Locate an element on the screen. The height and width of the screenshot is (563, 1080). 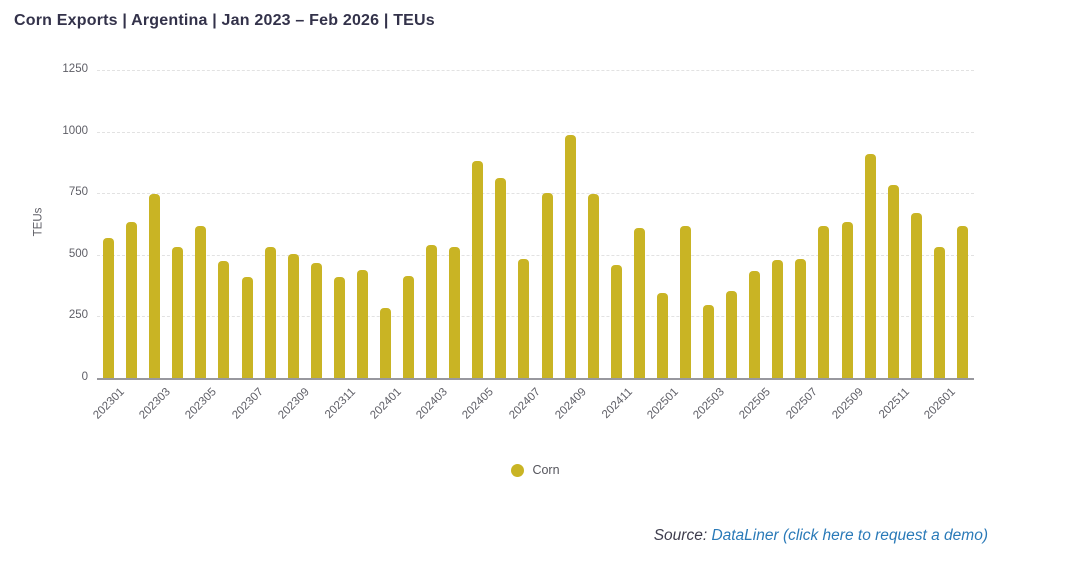
x-tick-label-202501: 202501 is located at coordinates (663, 404).